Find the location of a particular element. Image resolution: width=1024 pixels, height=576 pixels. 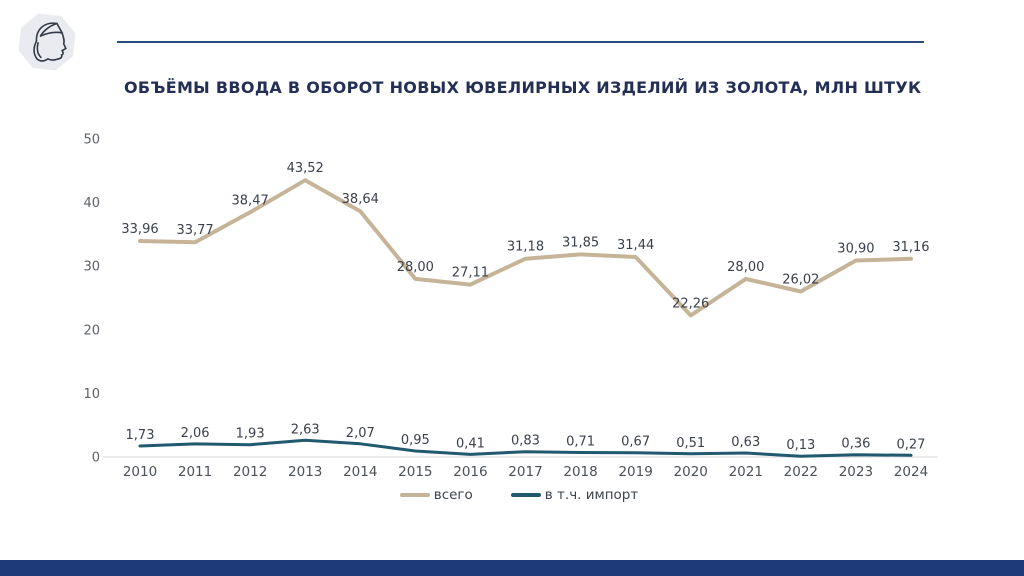

y-tick-label: 30 is located at coordinates (91, 267).